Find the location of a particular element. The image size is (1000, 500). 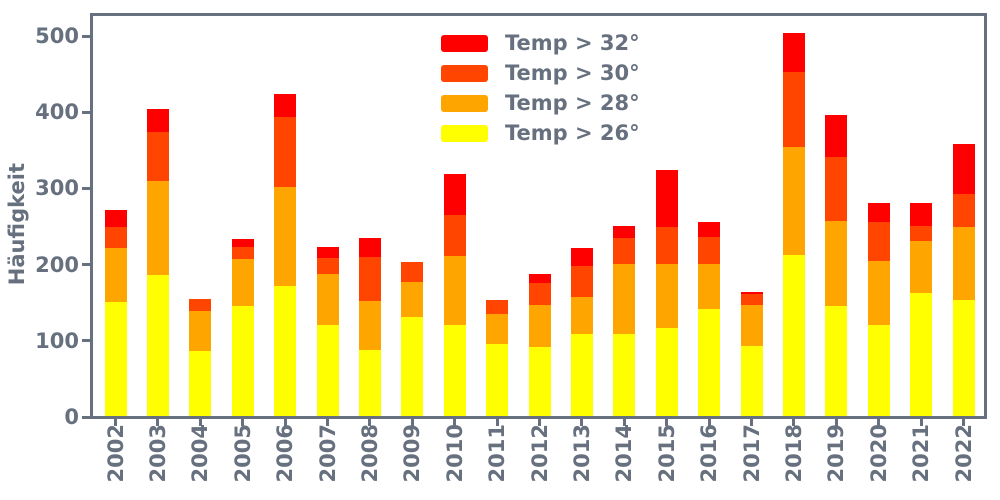

stacked-bar-2011 is located at coordinates (497, 358).